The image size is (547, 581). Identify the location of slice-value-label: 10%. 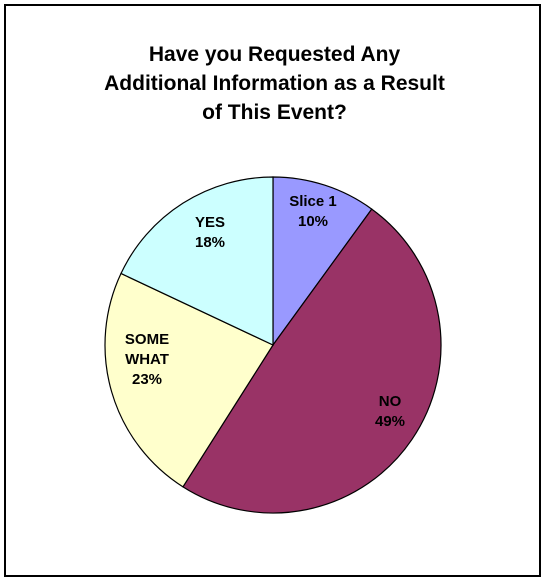
(313, 221).